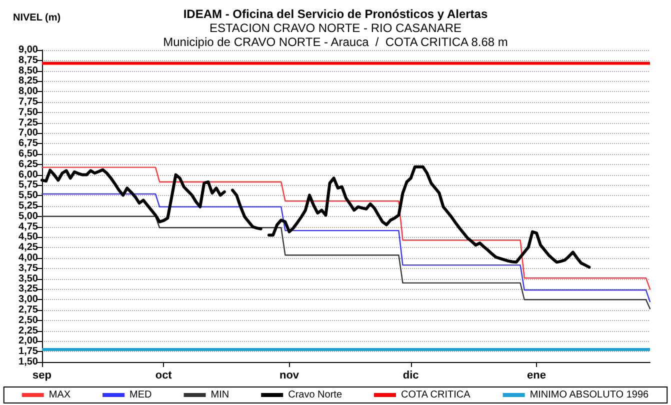 This screenshot has height=405, width=671. I want to click on y-tick-label: 2,25, so click(28, 330).